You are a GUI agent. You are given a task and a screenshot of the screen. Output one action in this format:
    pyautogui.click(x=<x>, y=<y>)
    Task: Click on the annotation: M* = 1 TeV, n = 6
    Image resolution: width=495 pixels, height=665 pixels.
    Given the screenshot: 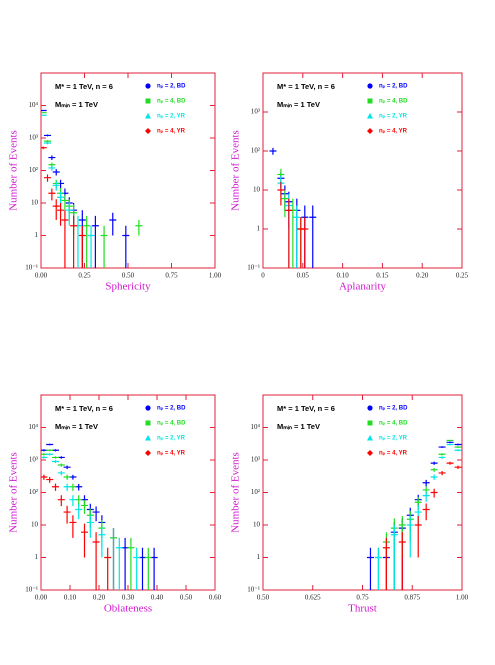 What is the action you would take?
    pyautogui.click(x=306, y=408)
    